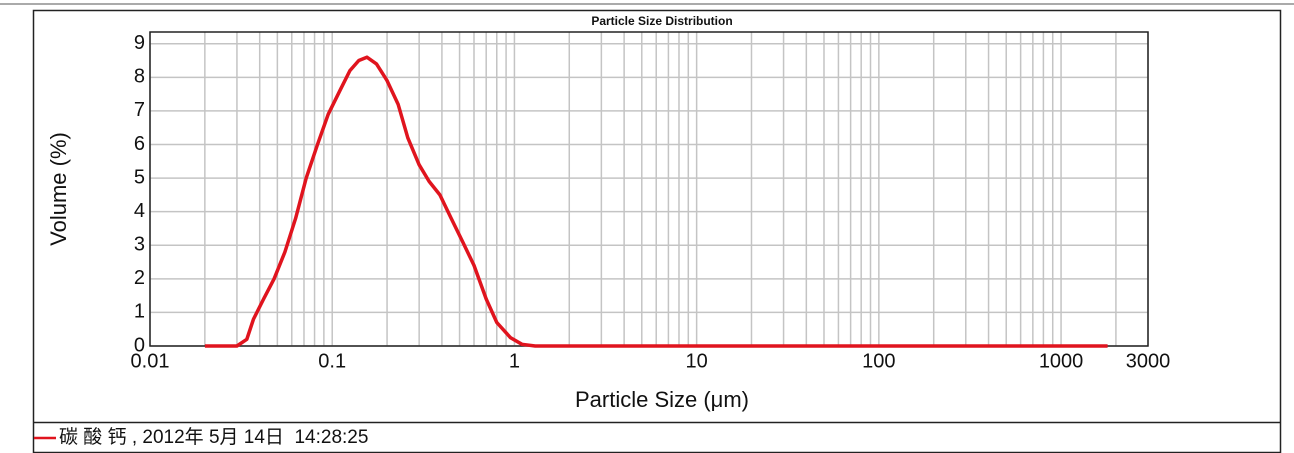 This screenshot has height=453, width=1294. Describe the element at coordinates (878, 361) in the screenshot. I see `x-tick-label: 100` at that location.